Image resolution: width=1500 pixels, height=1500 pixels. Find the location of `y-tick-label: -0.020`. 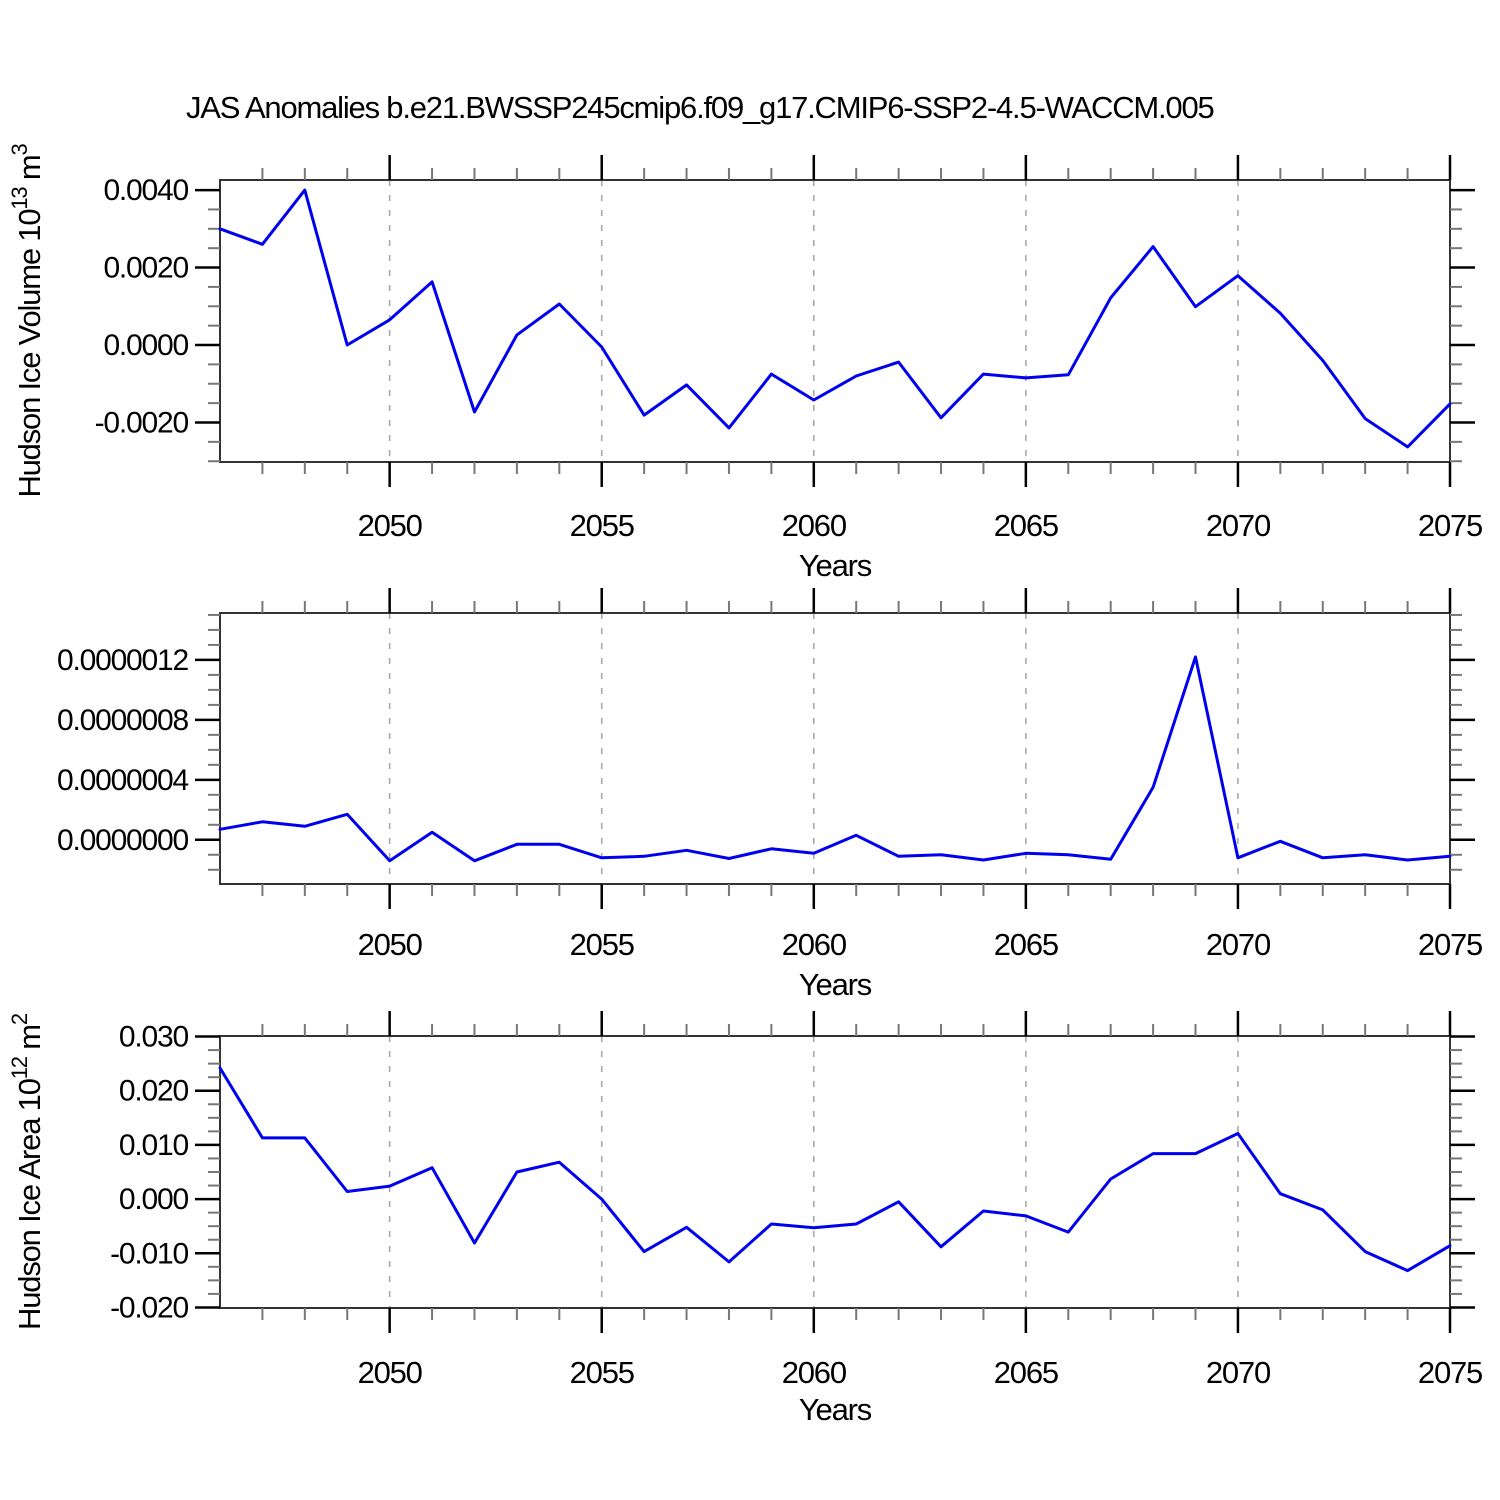

y-tick-label: -0.020 is located at coordinates (149, 1307).